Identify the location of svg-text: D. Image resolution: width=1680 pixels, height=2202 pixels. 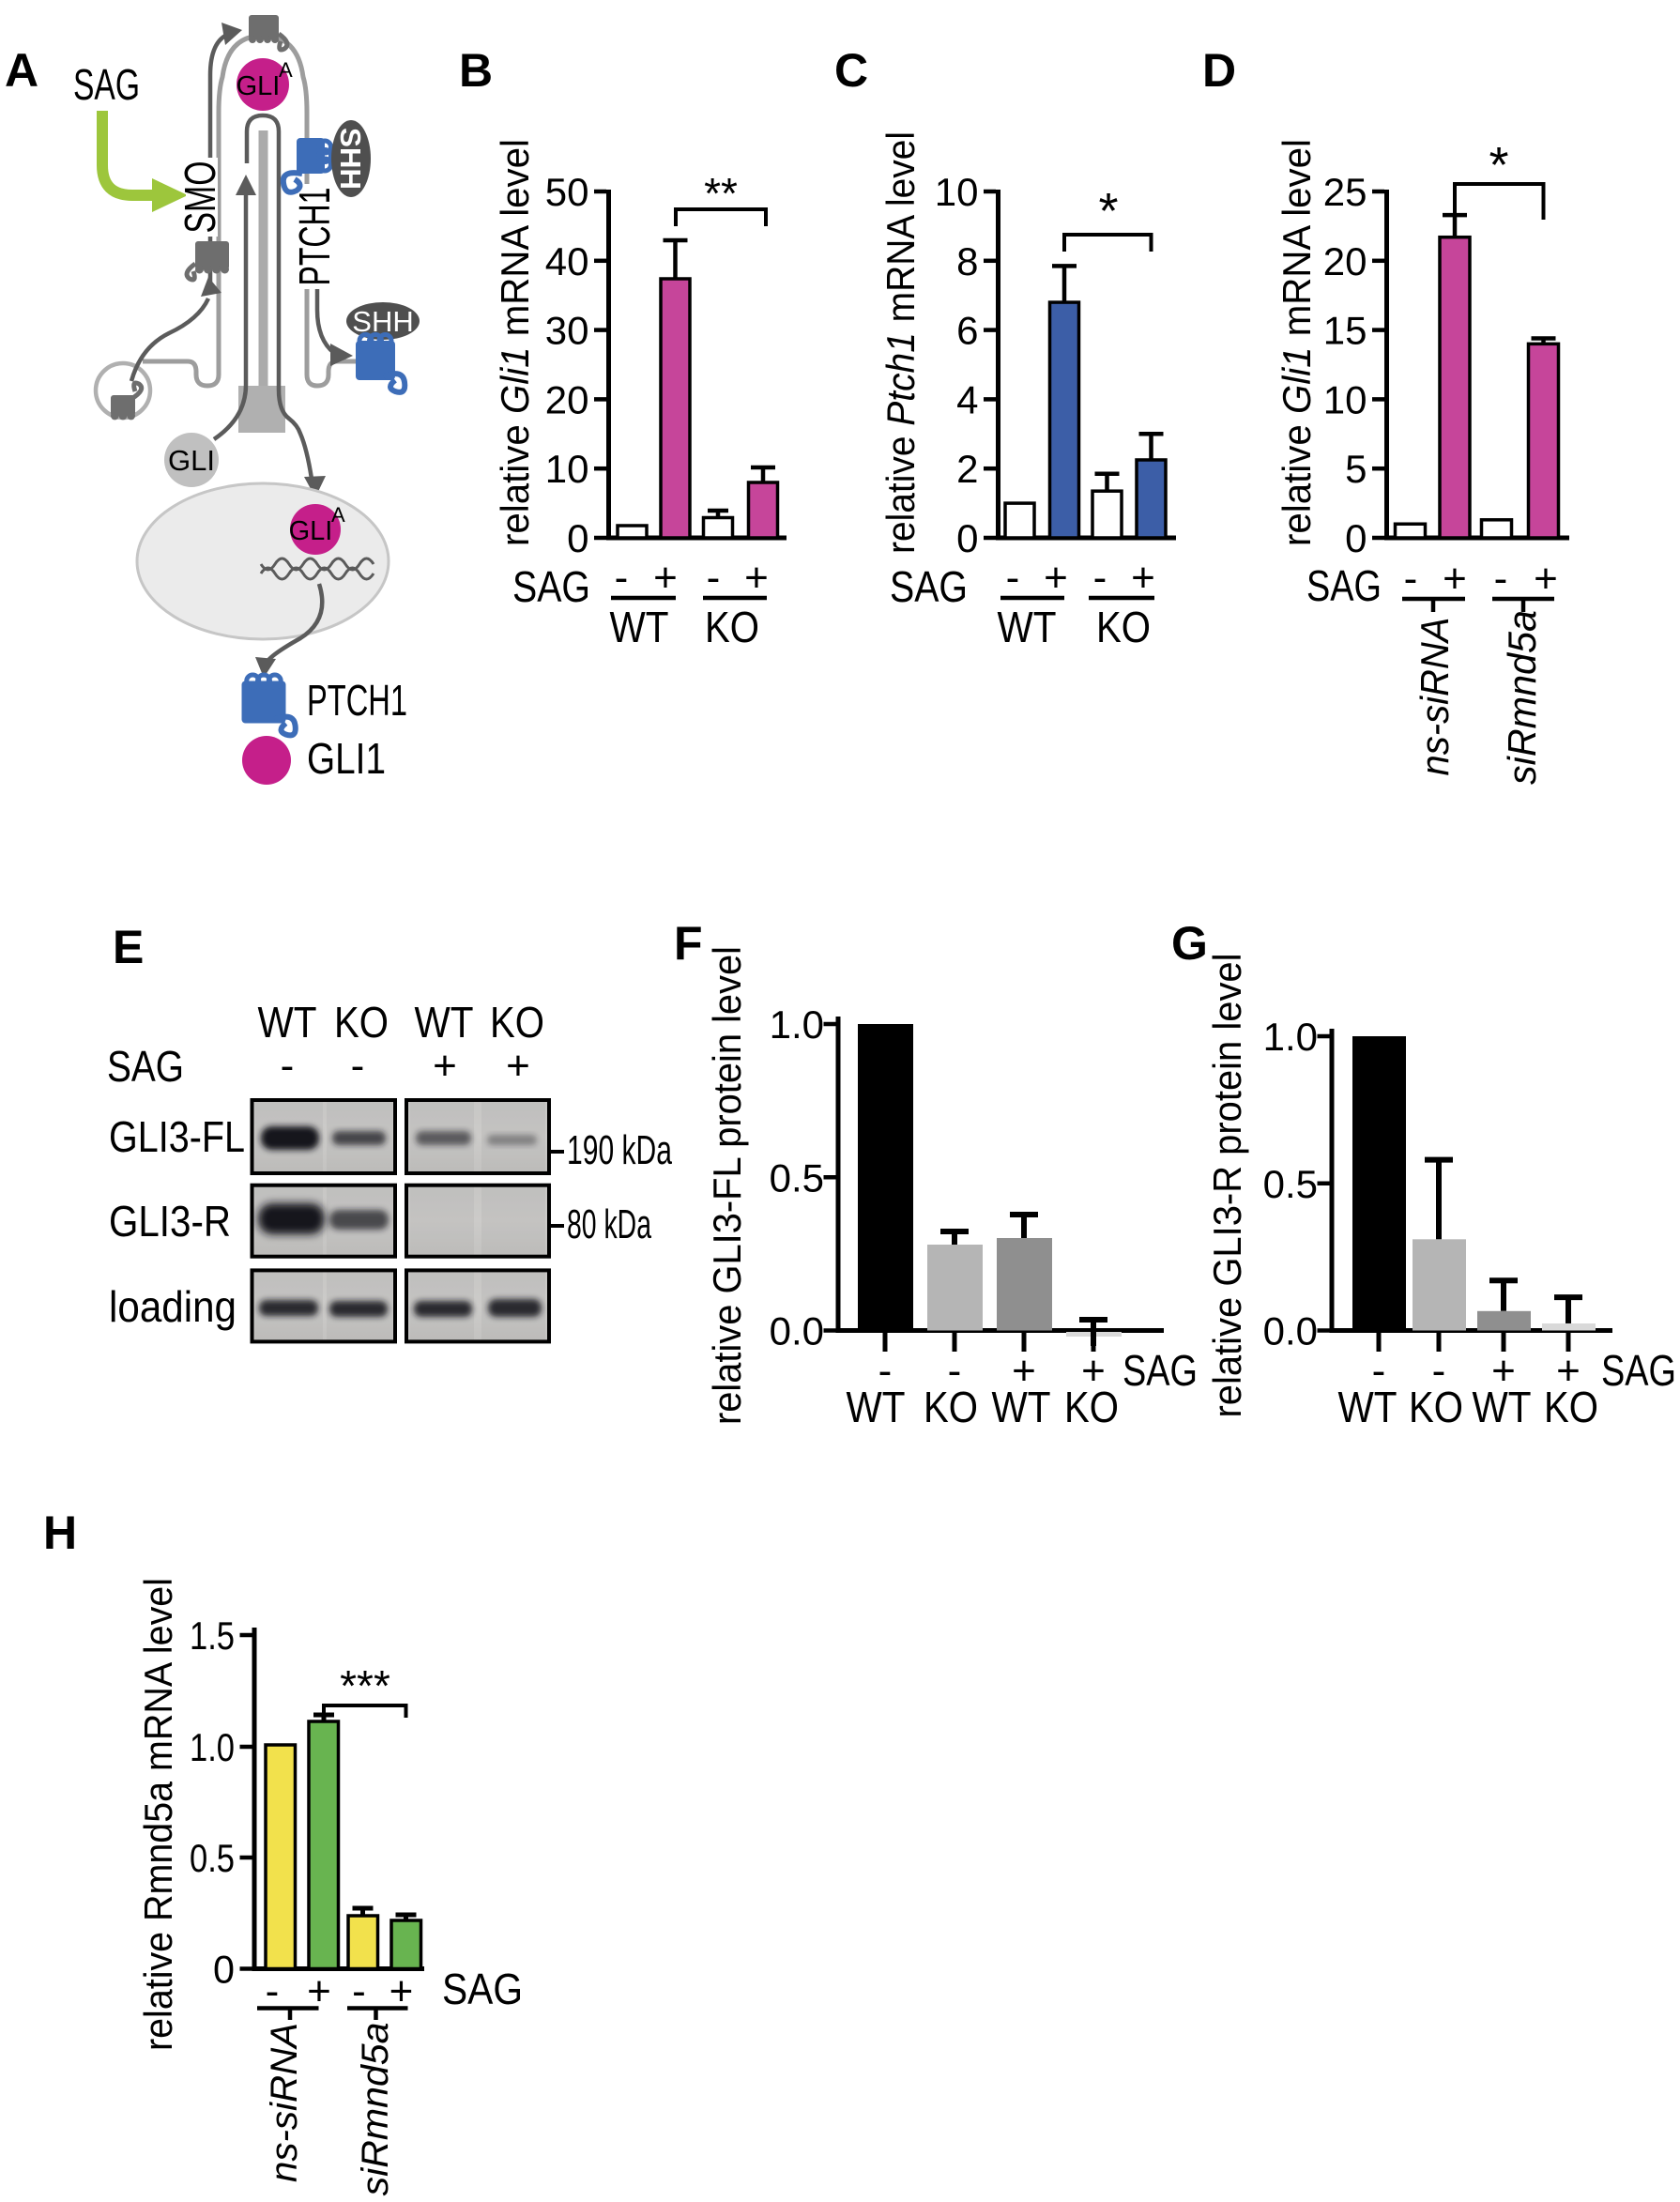
(1219, 71).